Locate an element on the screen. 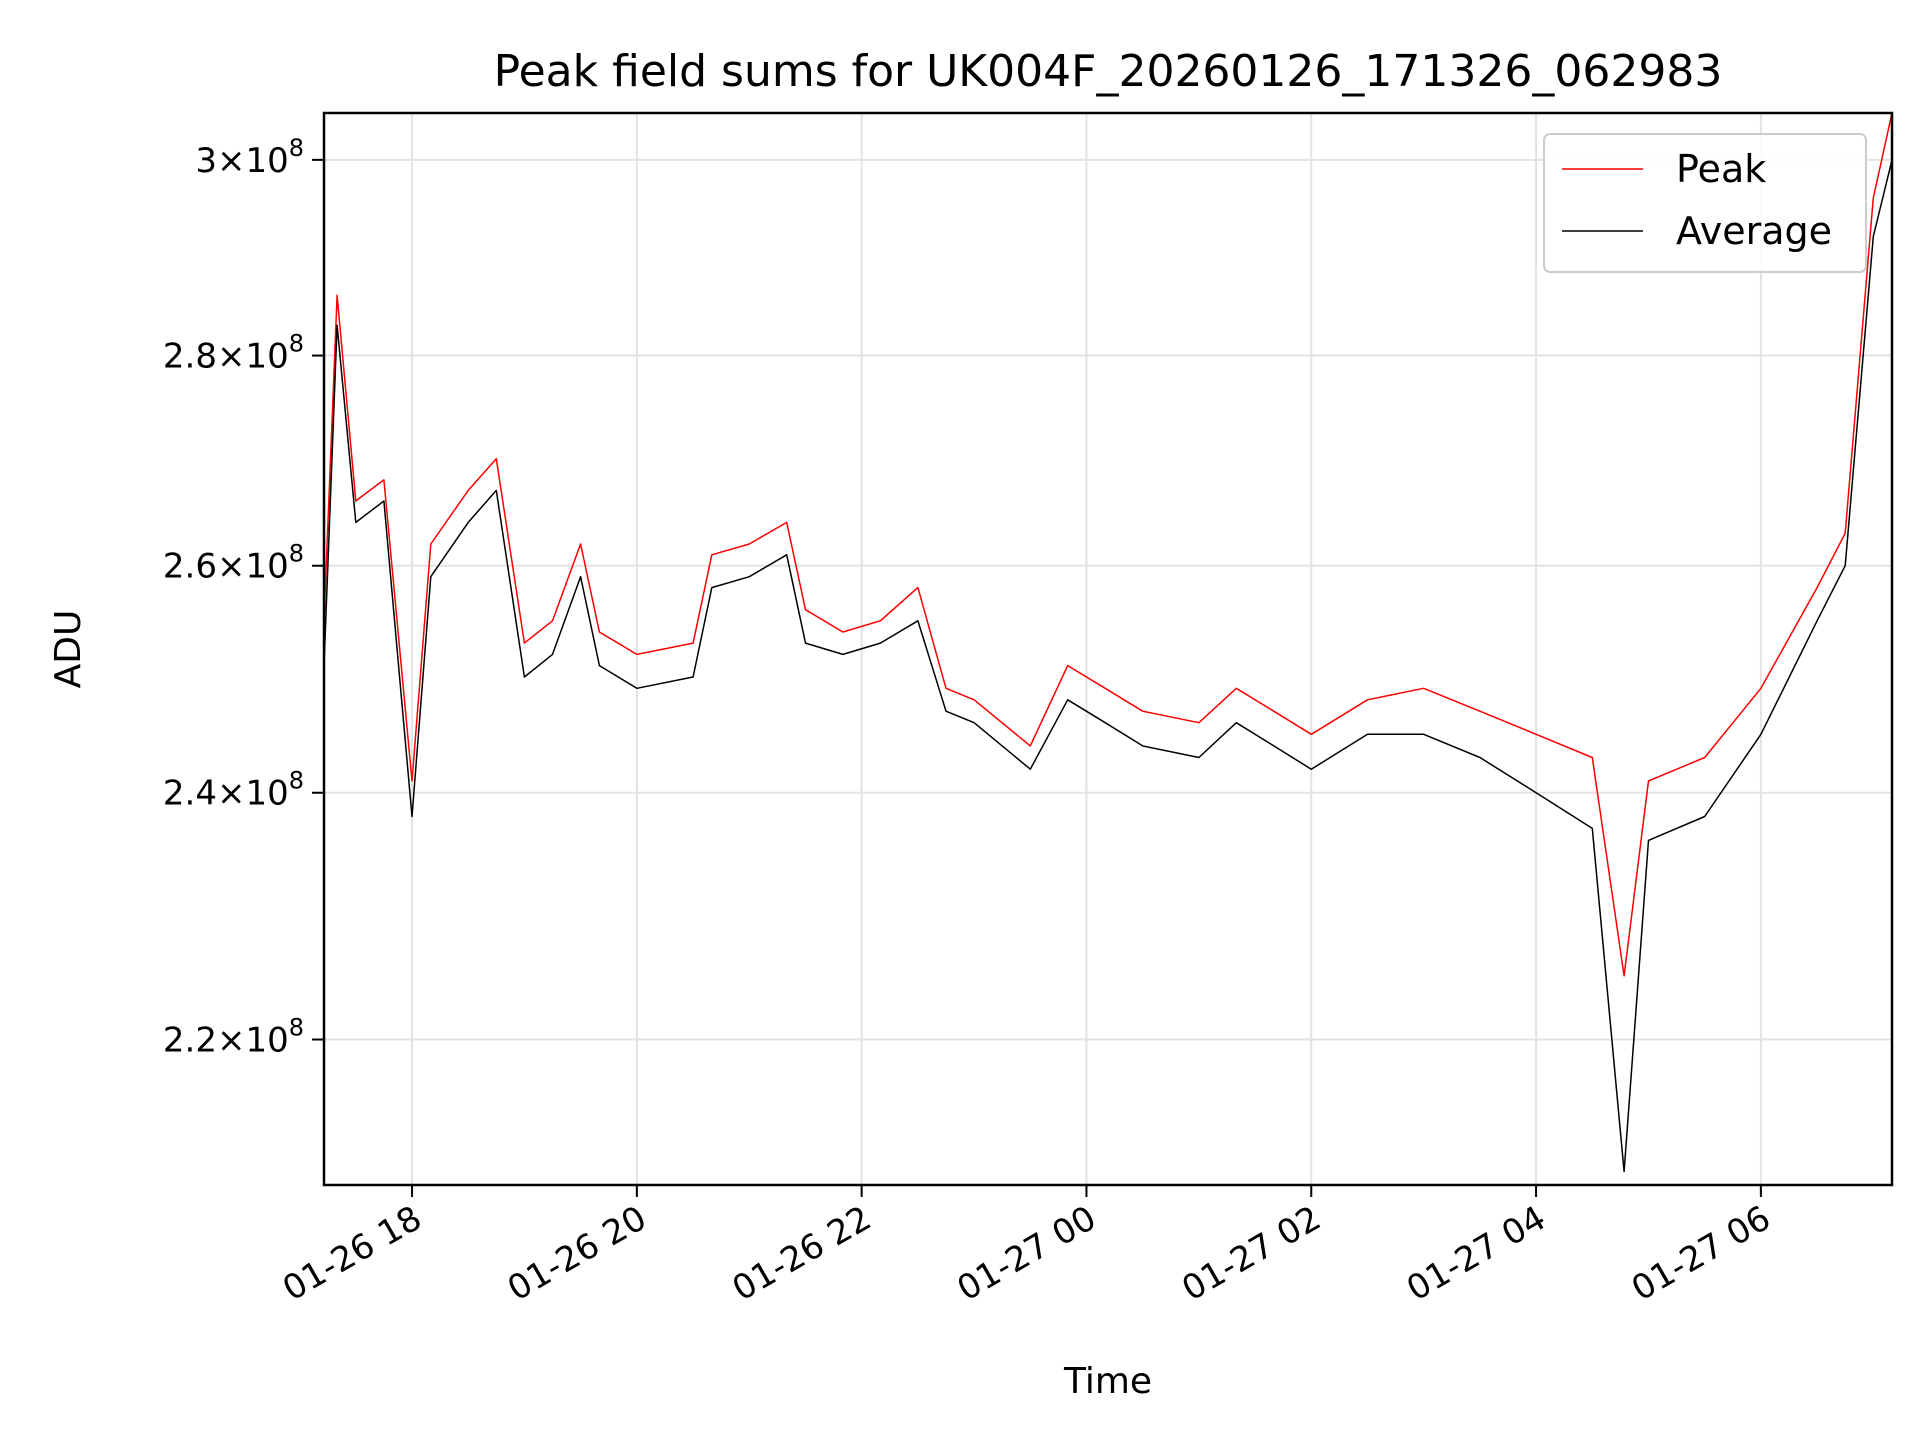  legend: Peak Average is located at coordinates (1705, 203).